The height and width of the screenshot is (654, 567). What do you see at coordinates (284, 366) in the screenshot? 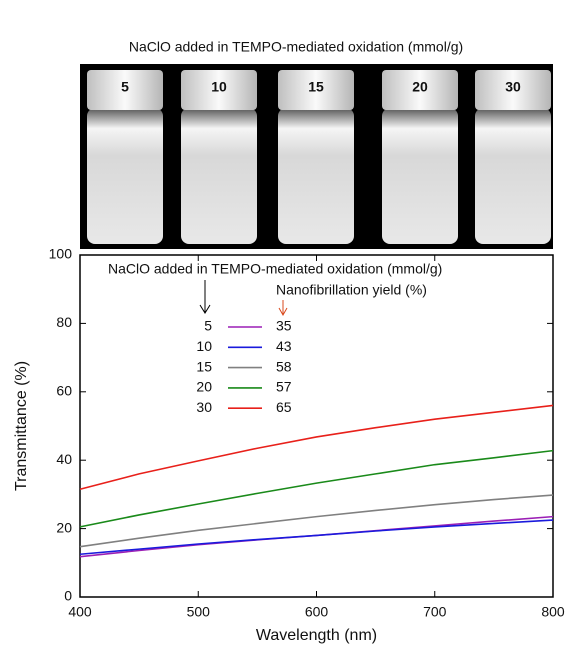
I see `yield-label: 58` at bounding box center [284, 366].